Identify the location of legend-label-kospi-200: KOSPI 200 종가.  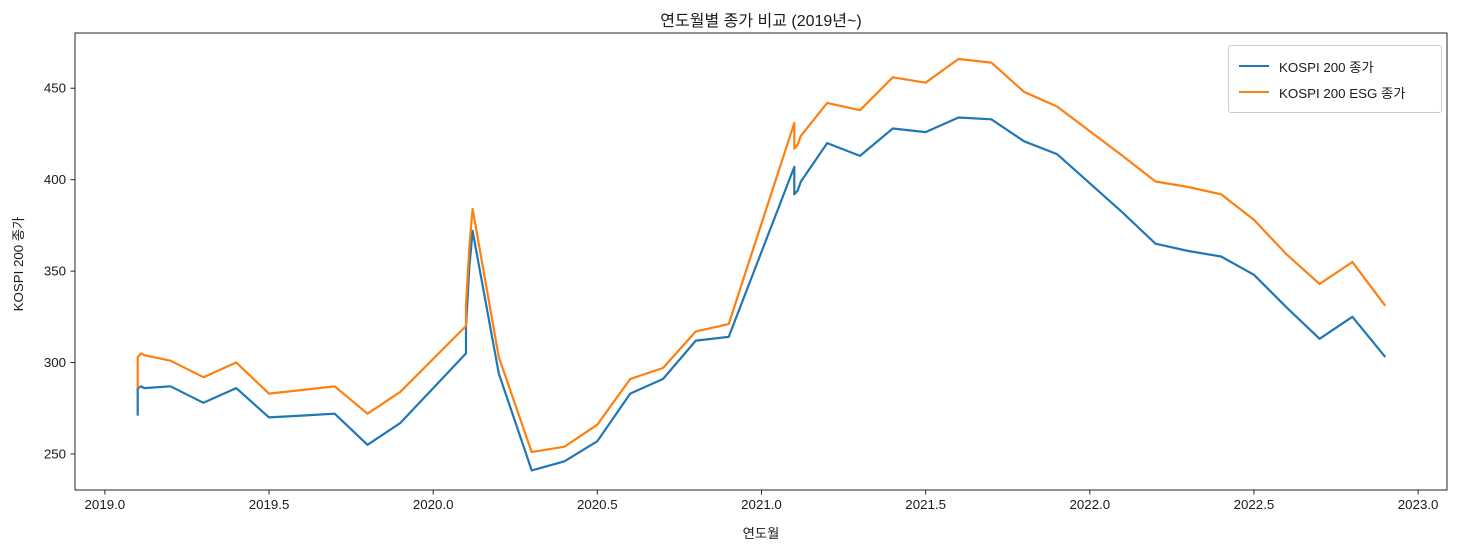
(1326, 67).